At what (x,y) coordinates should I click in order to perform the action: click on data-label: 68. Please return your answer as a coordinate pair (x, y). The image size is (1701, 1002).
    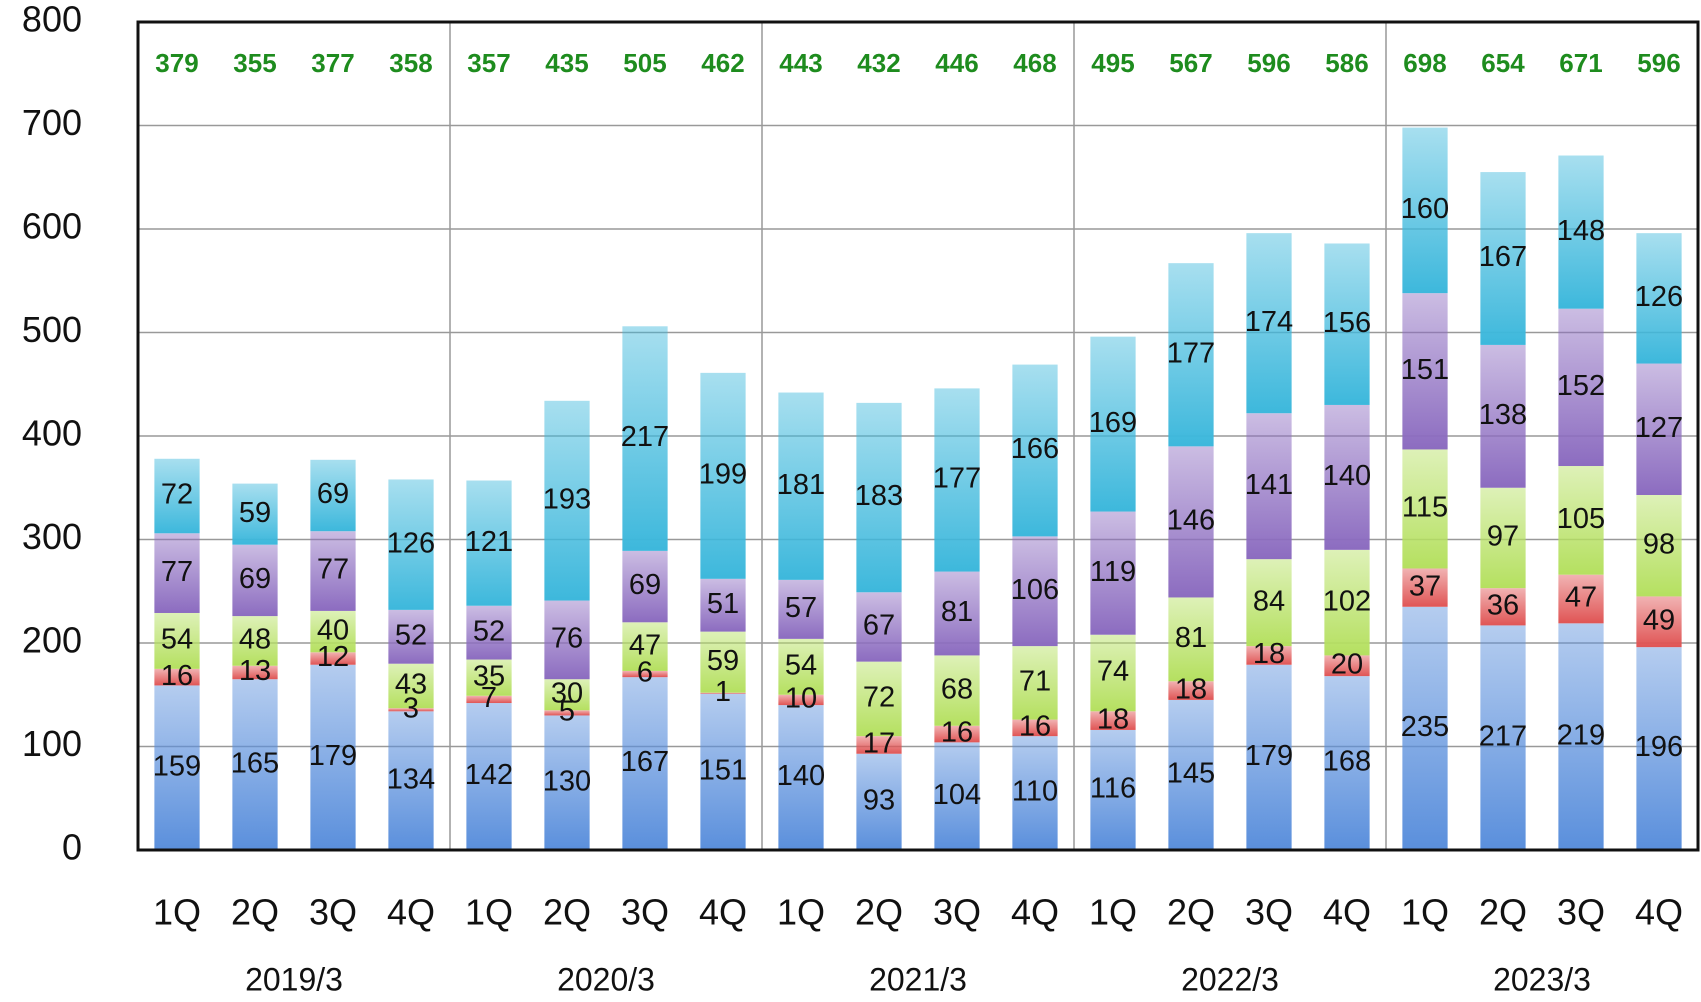
    Looking at the image, I should click on (957, 689).